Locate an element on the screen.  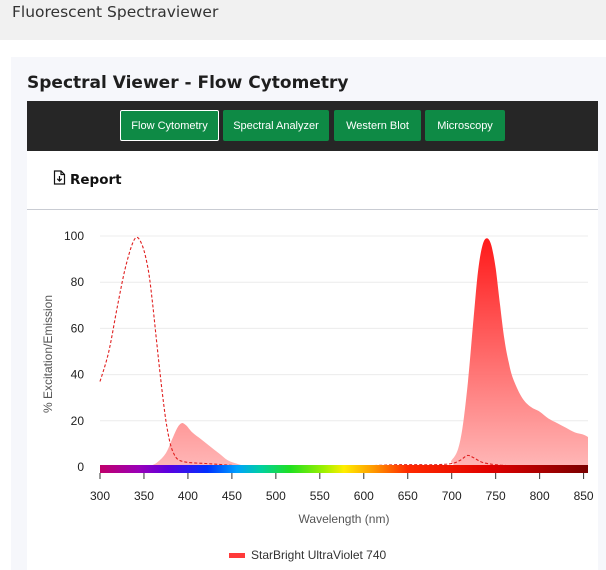
toolbar-divider is located at coordinates (312, 209).